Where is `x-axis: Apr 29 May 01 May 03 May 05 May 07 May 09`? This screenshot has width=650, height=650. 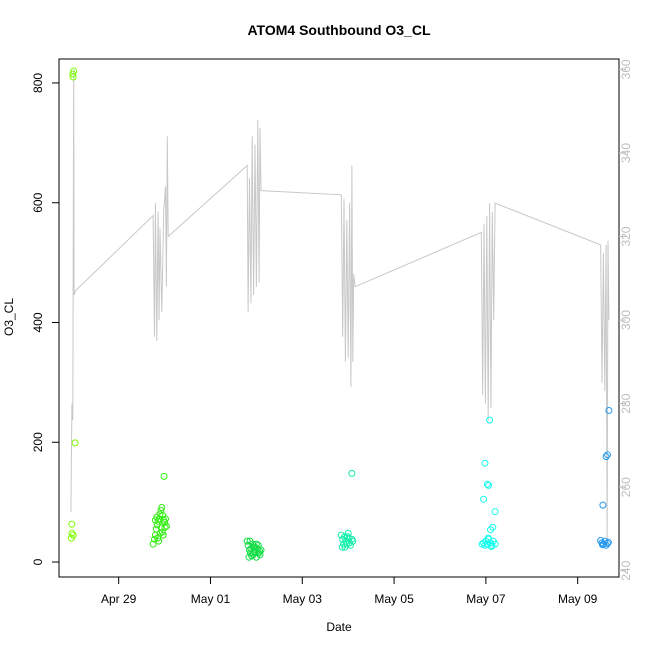
x-axis: Apr 29 May 01 May 03 May 05 May 07 May 09 is located at coordinates (349, 591).